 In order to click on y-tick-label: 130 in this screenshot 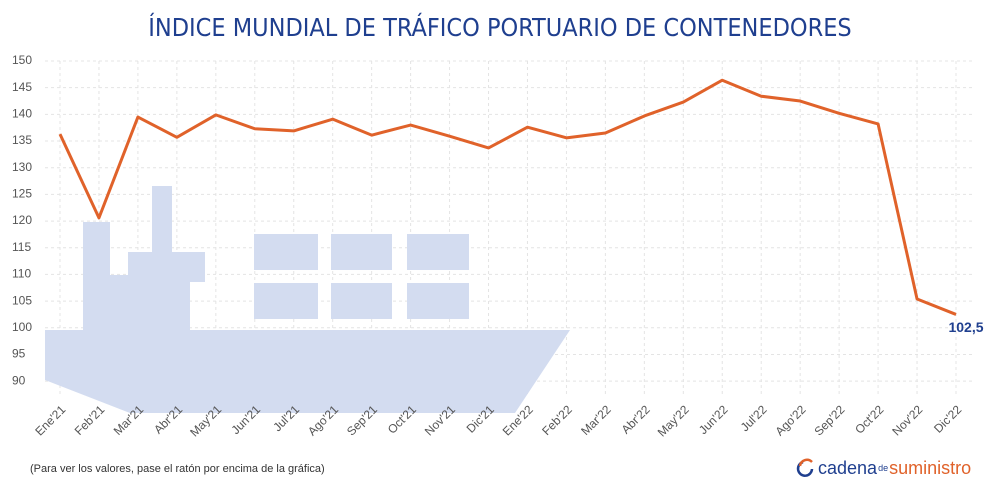, I will do `click(22, 167)`.